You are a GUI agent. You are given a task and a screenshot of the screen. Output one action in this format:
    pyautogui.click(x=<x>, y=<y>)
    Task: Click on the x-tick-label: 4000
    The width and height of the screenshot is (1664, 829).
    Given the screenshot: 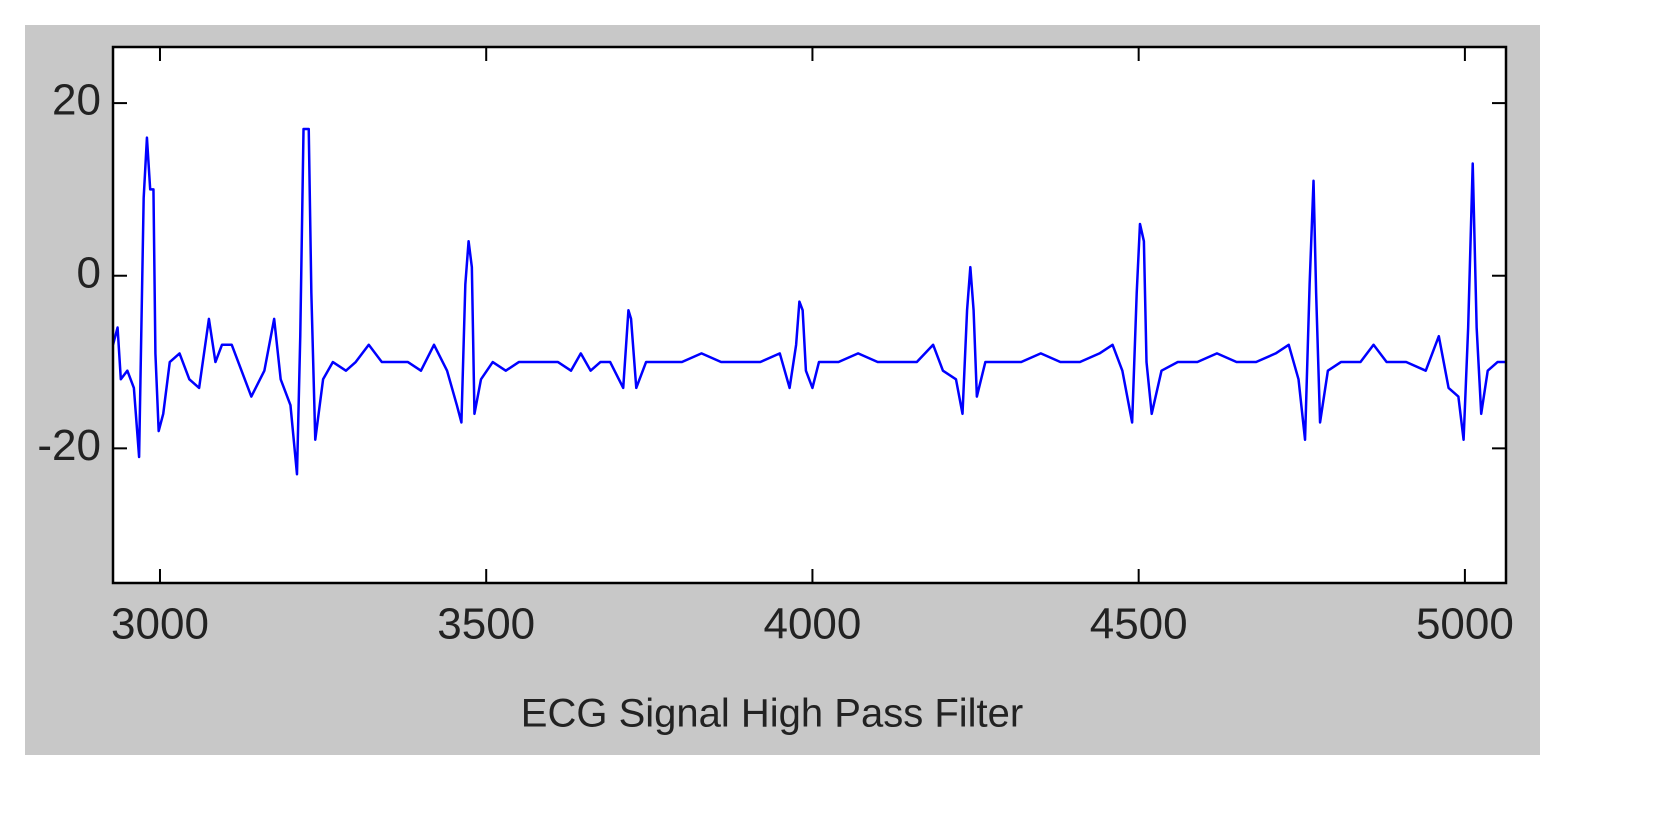 What is the action you would take?
    pyautogui.click(x=812, y=624)
    